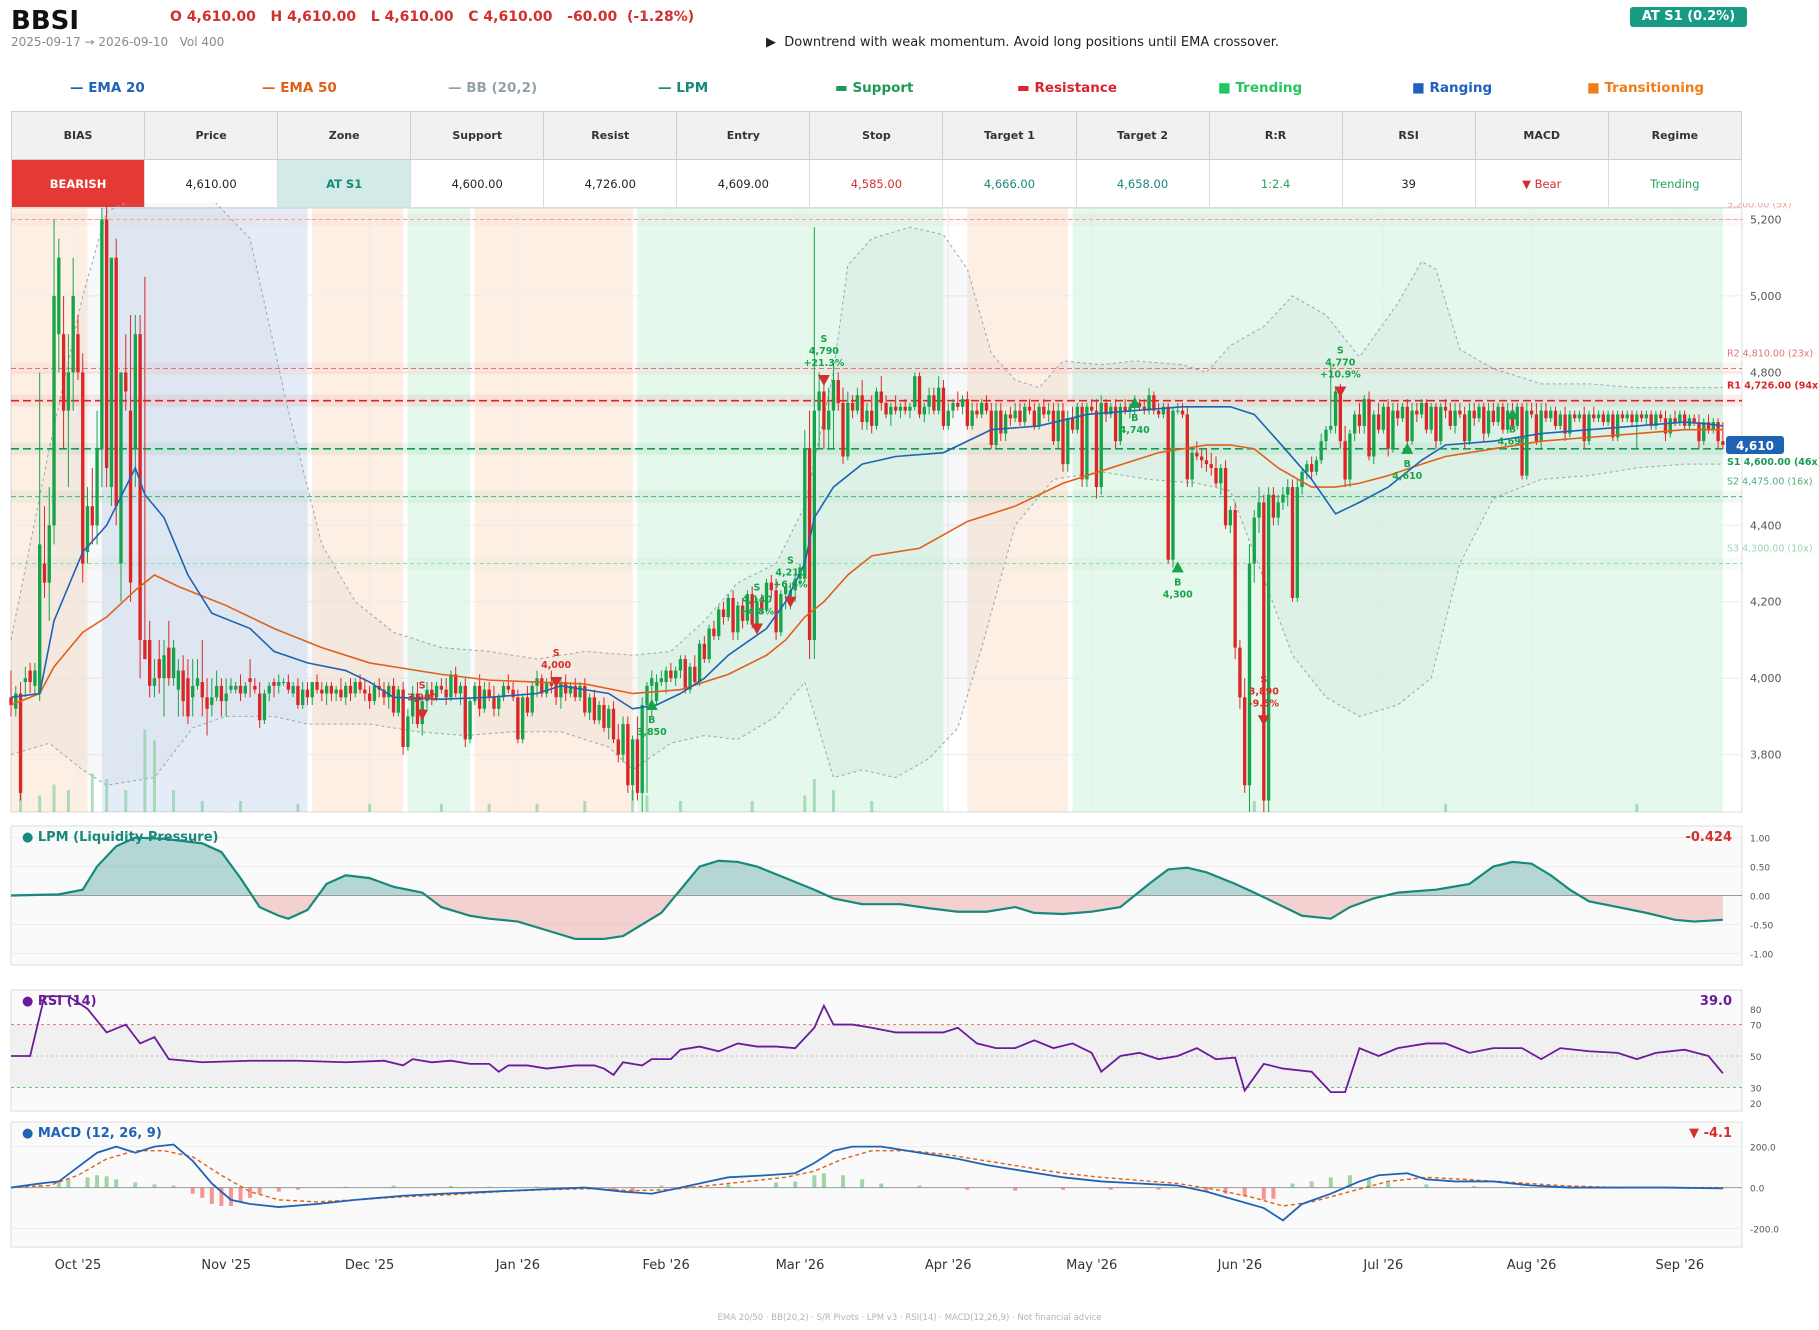  What do you see at coordinates (1773, 386) in the screenshot?
I see `level-label-r1: R1 4,726.00 (94x)` at bounding box center [1773, 386].